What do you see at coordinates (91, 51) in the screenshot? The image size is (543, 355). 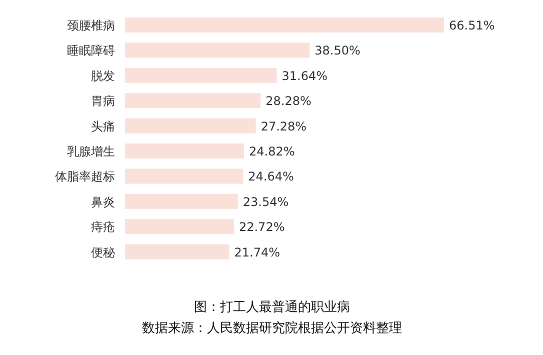 I see `y-tick-label: 睡眠障碍` at bounding box center [91, 51].